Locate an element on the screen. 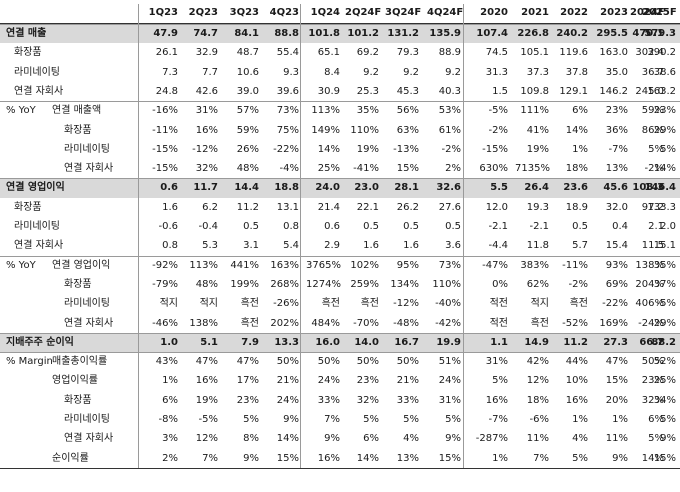  row-label: 연결 자회사 is located at coordinates (39, 246).